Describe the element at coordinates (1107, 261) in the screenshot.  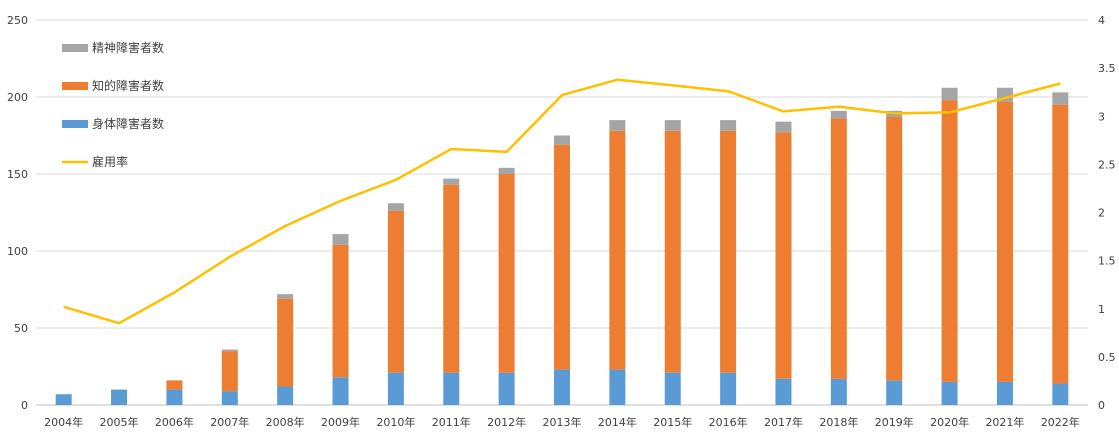
I see `y2-tick-label: 1.5` at that location.